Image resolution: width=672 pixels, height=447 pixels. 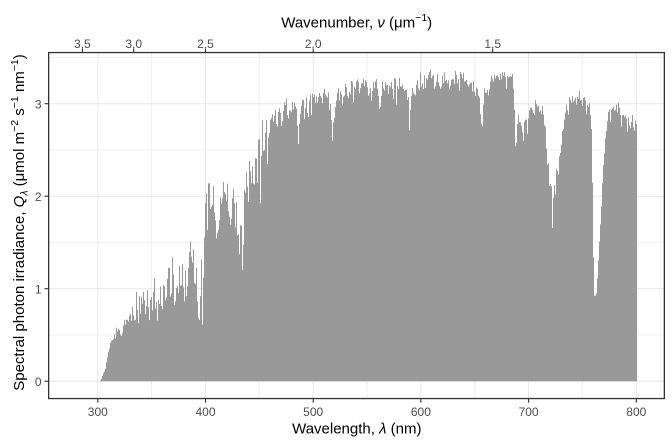 I want to click on svg-text: 1, so click(x=38, y=289).